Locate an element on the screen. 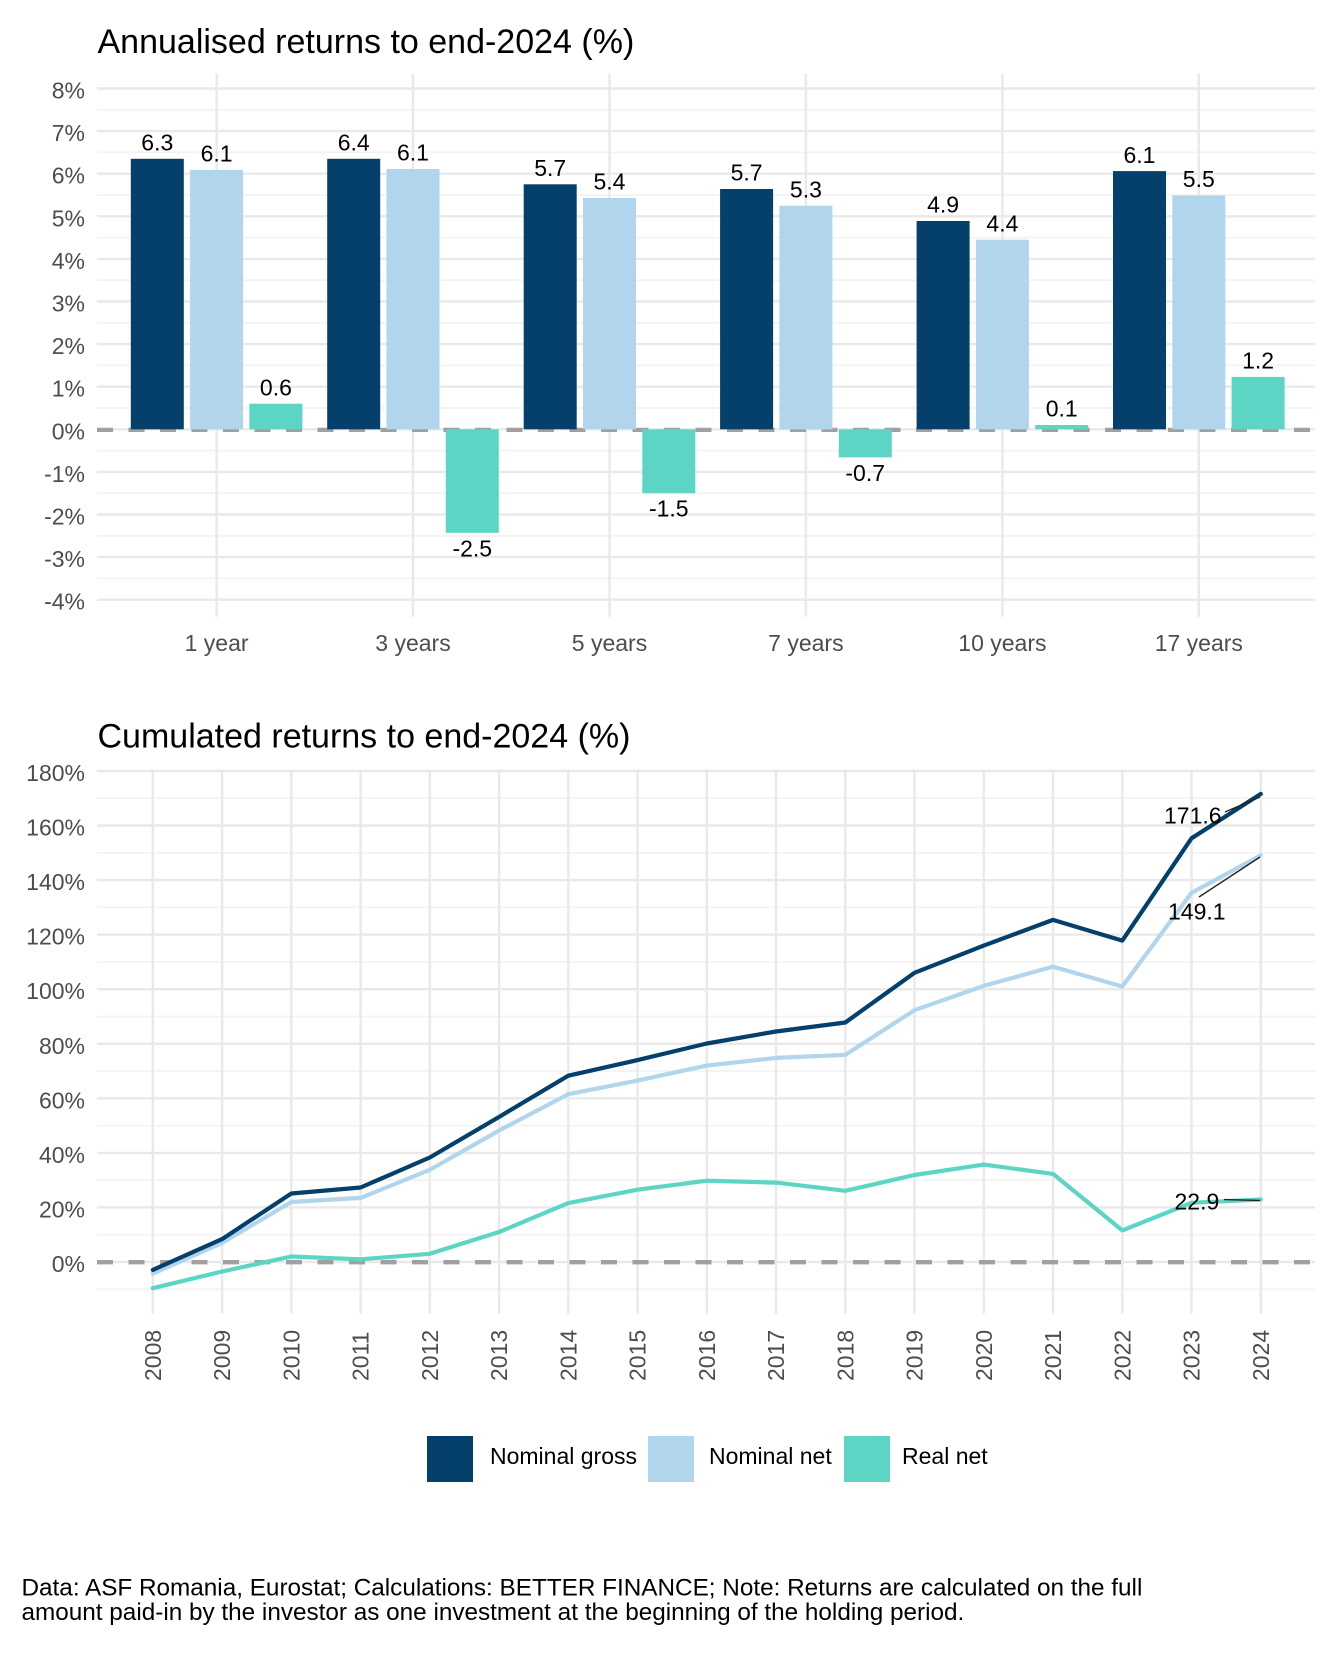 This screenshot has width=1344, height=1680. svg-text: 4.9 is located at coordinates (943, 205).